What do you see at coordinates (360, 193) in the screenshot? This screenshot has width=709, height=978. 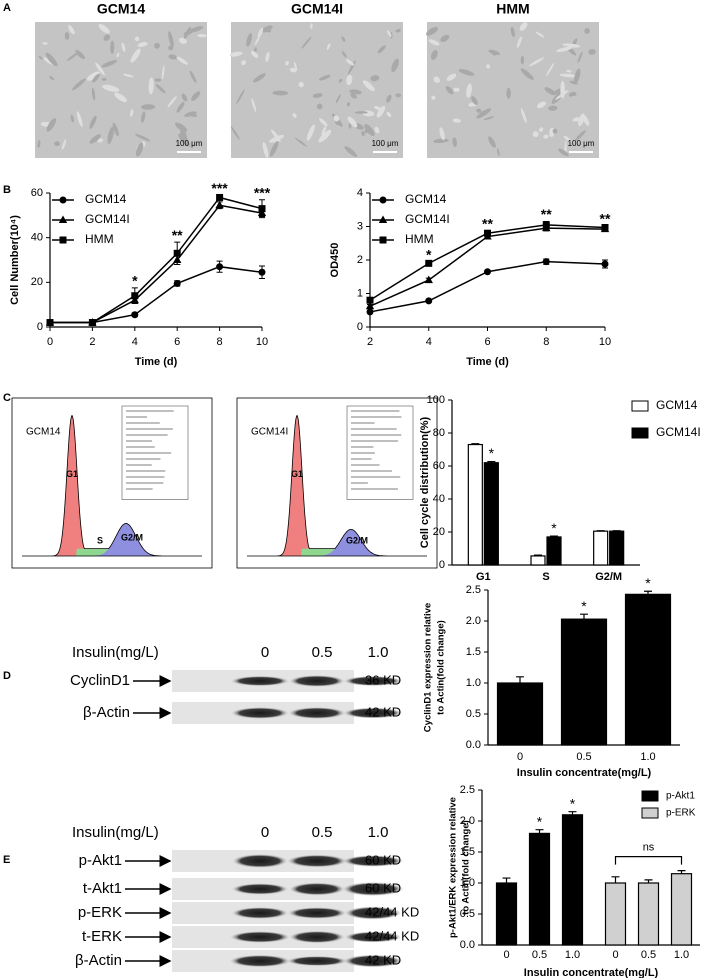 I see `y-tick-label: 4` at bounding box center [360, 193].